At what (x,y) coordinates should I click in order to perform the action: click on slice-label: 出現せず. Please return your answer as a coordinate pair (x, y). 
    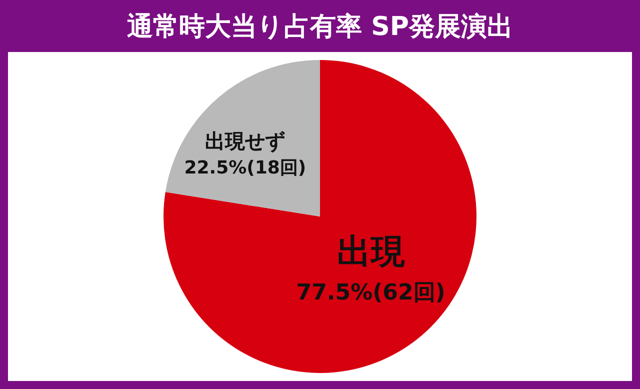
    Looking at the image, I should click on (245, 141).